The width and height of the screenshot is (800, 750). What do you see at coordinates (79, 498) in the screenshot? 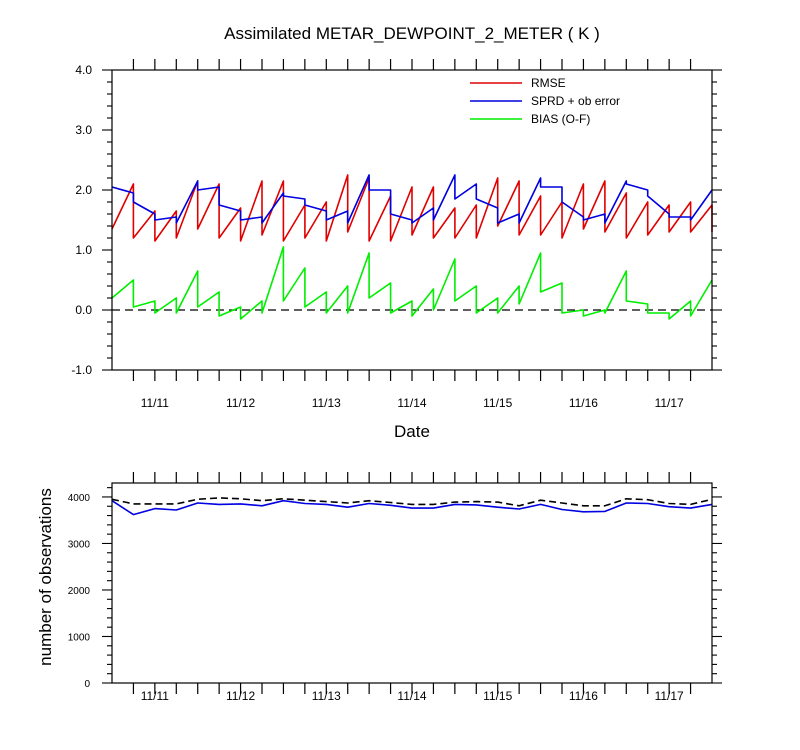
I see `y-tick-label: 4000` at bounding box center [79, 498].